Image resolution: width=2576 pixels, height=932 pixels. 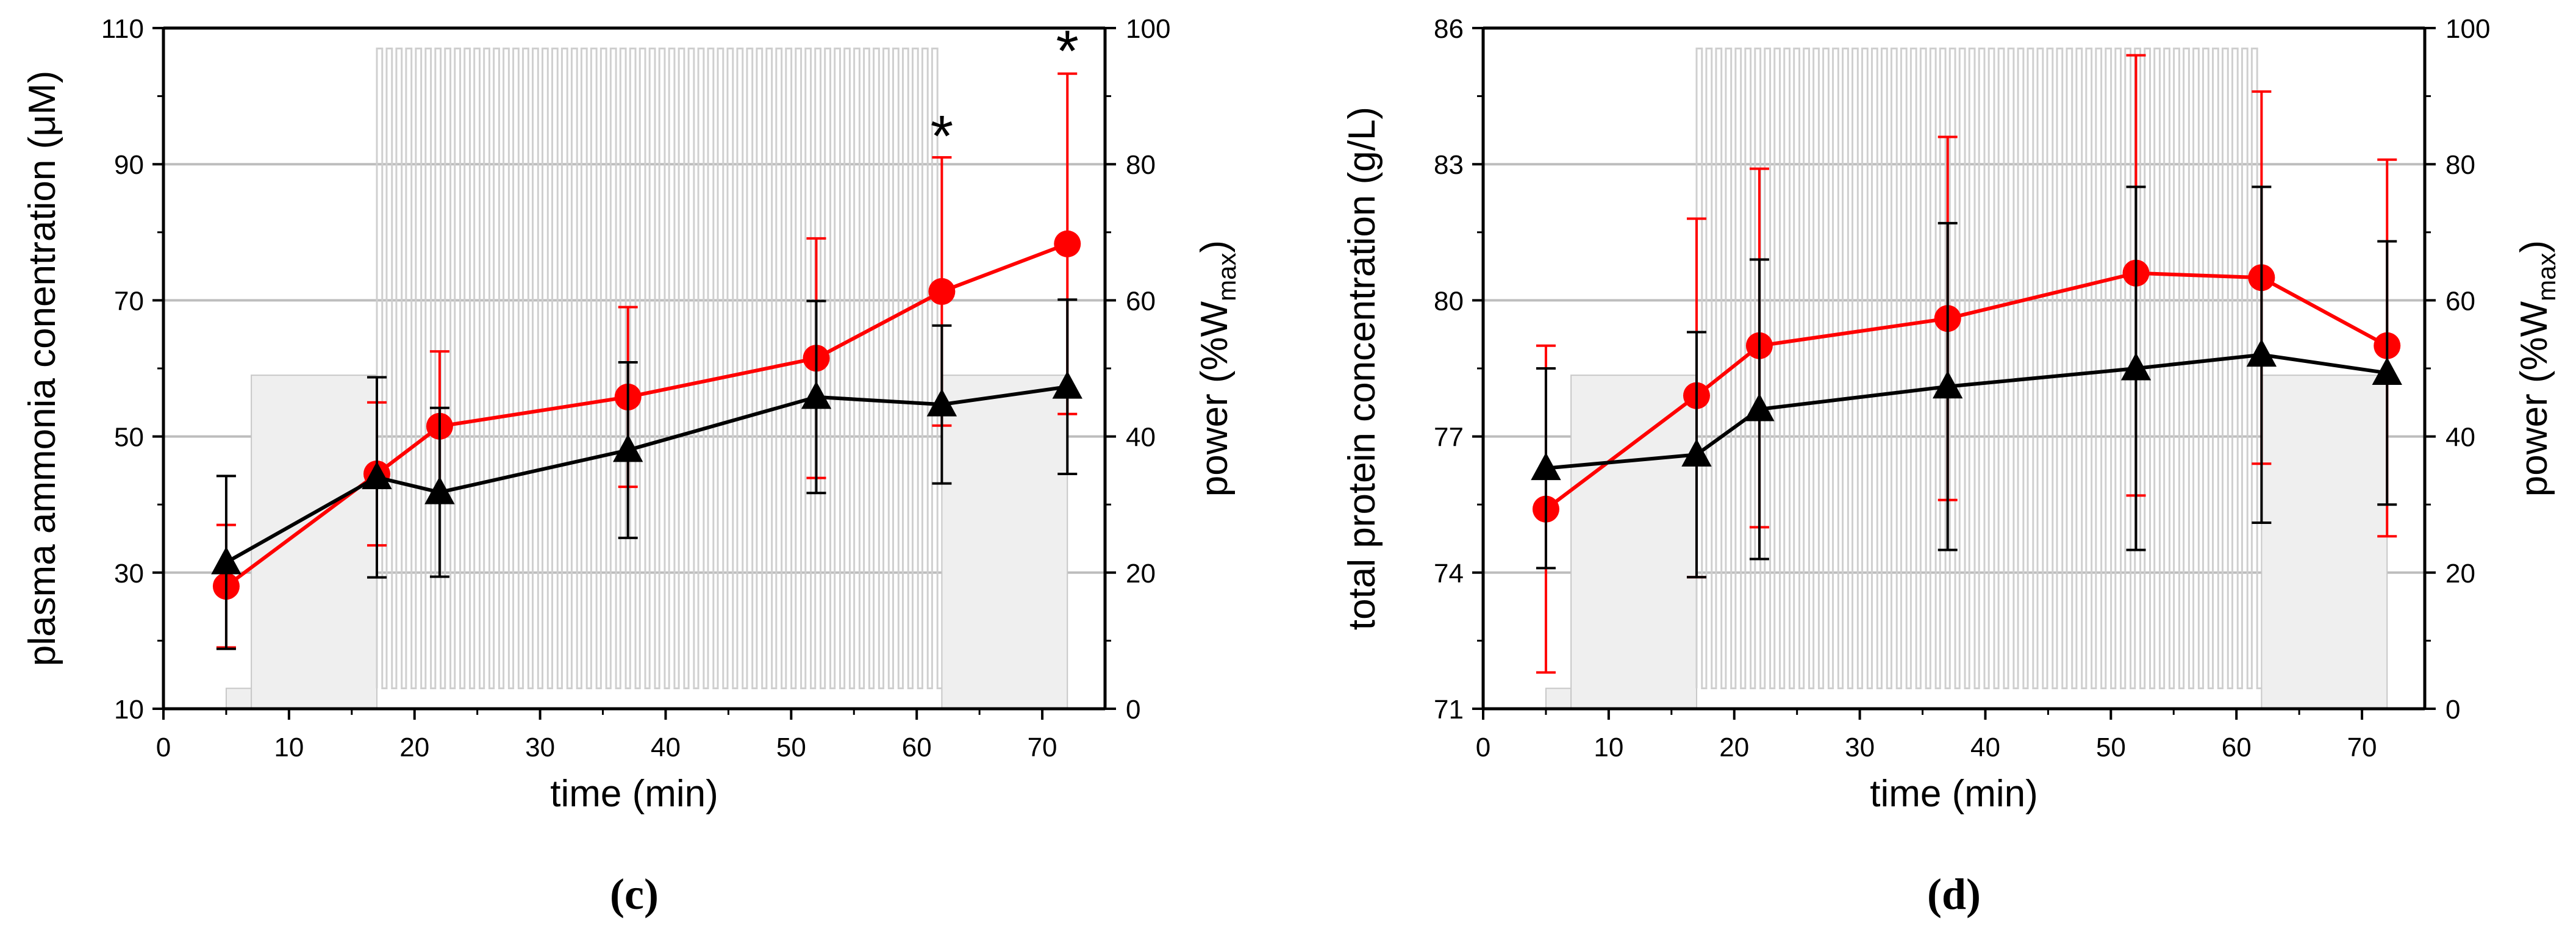 I want to click on y-tick-label: 30, so click(x=129, y=574).